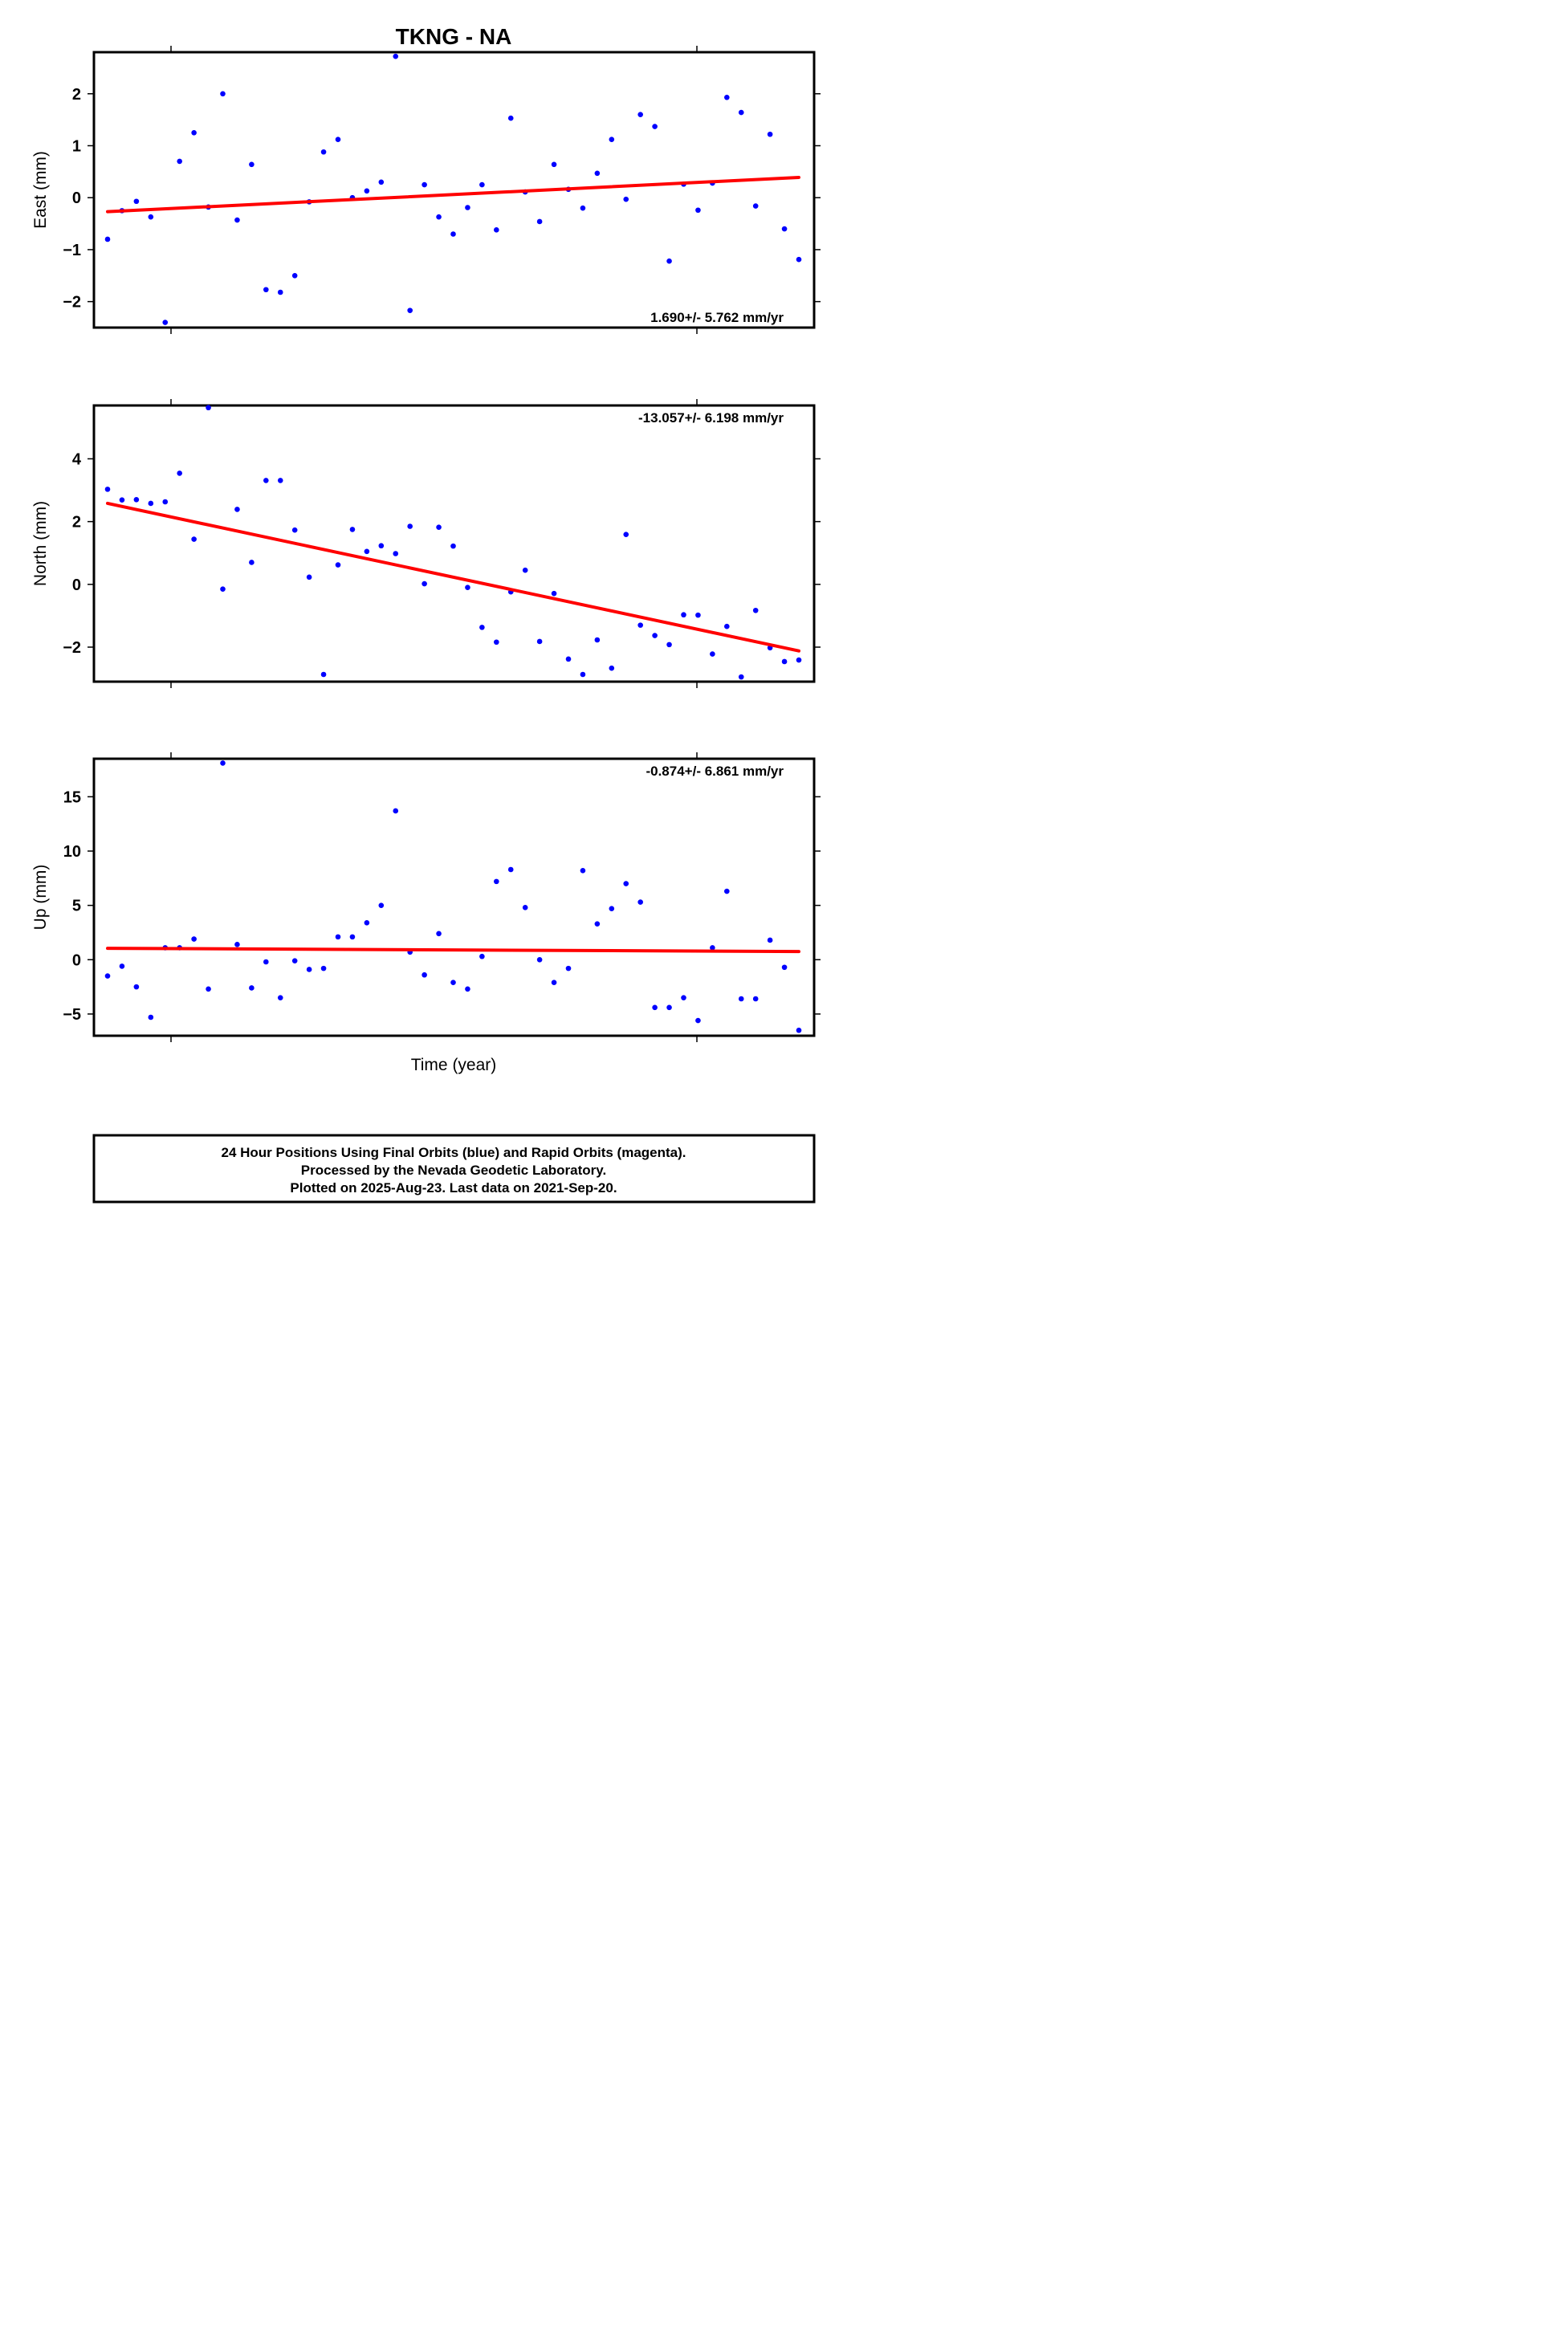  Describe the element at coordinates (72, 250) in the screenshot. I see `y-tick-label: −1` at that location.